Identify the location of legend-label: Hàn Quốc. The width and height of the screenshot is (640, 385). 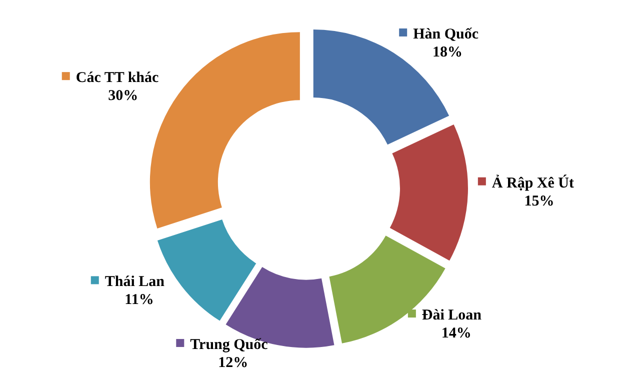
(446, 34).